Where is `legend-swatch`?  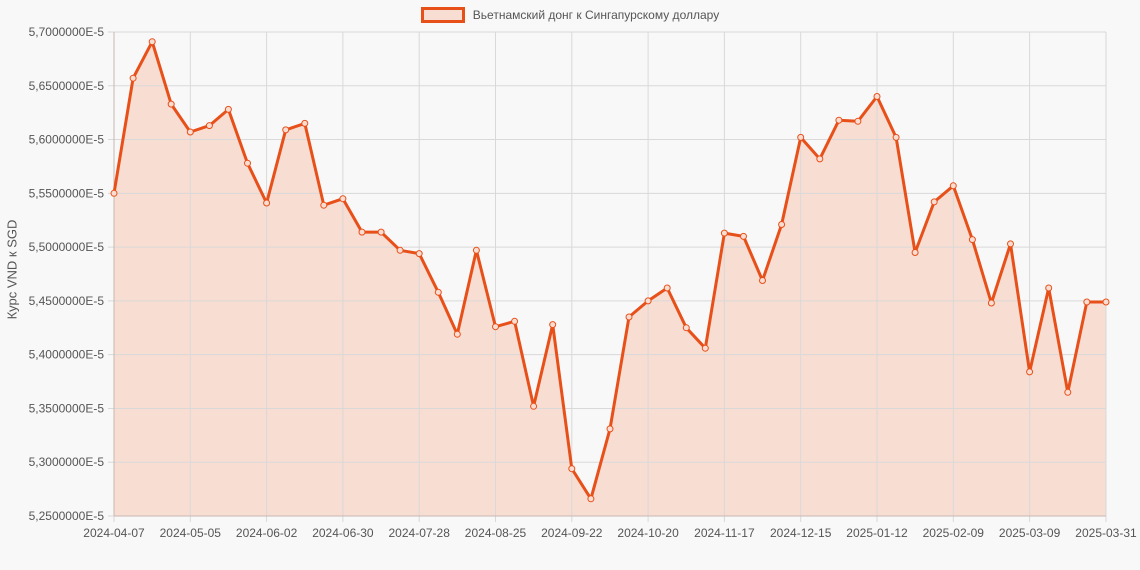 legend-swatch is located at coordinates (442, 15).